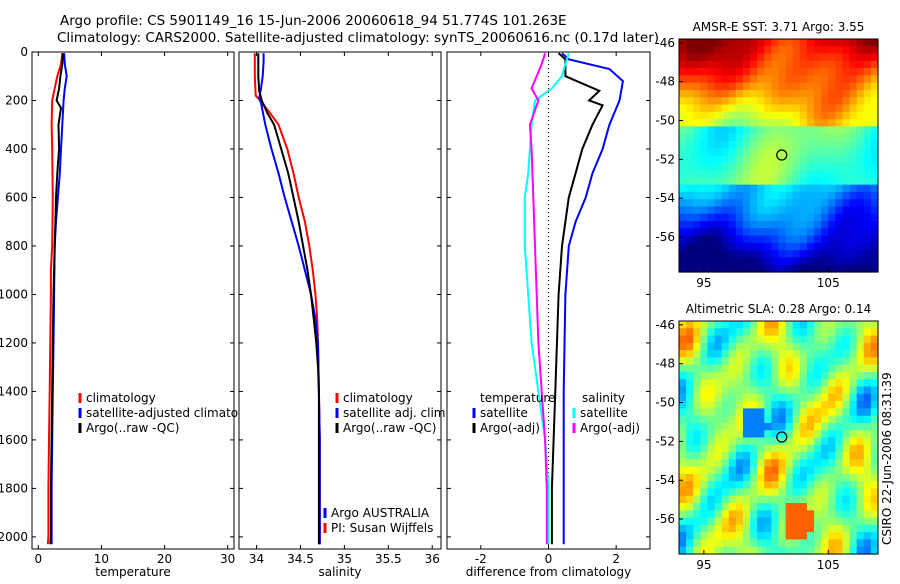 The height and width of the screenshot is (584, 900). What do you see at coordinates (887, 458) in the screenshot?
I see `timestamp-side-label: CSIRO 22-Jun-2006 08:31:39` at bounding box center [887, 458].